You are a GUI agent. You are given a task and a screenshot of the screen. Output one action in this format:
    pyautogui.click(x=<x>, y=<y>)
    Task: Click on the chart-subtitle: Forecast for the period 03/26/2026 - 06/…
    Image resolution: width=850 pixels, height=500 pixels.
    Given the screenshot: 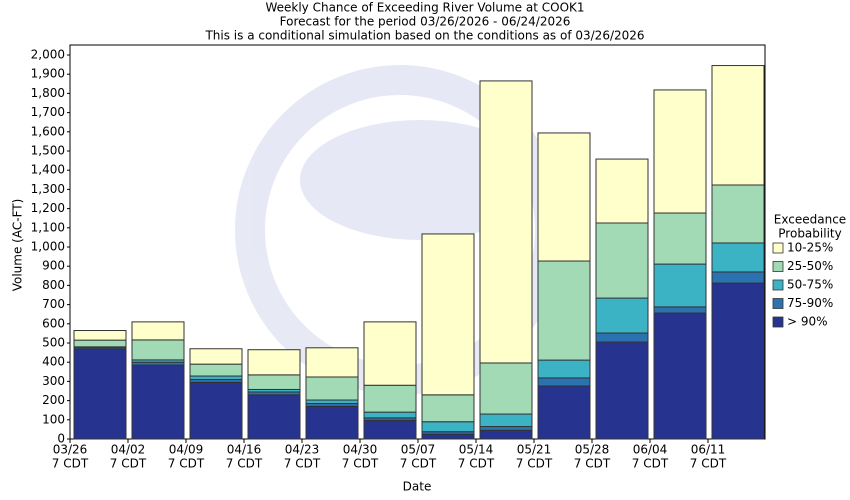 What is the action you would take?
    pyautogui.click(x=425, y=22)
    